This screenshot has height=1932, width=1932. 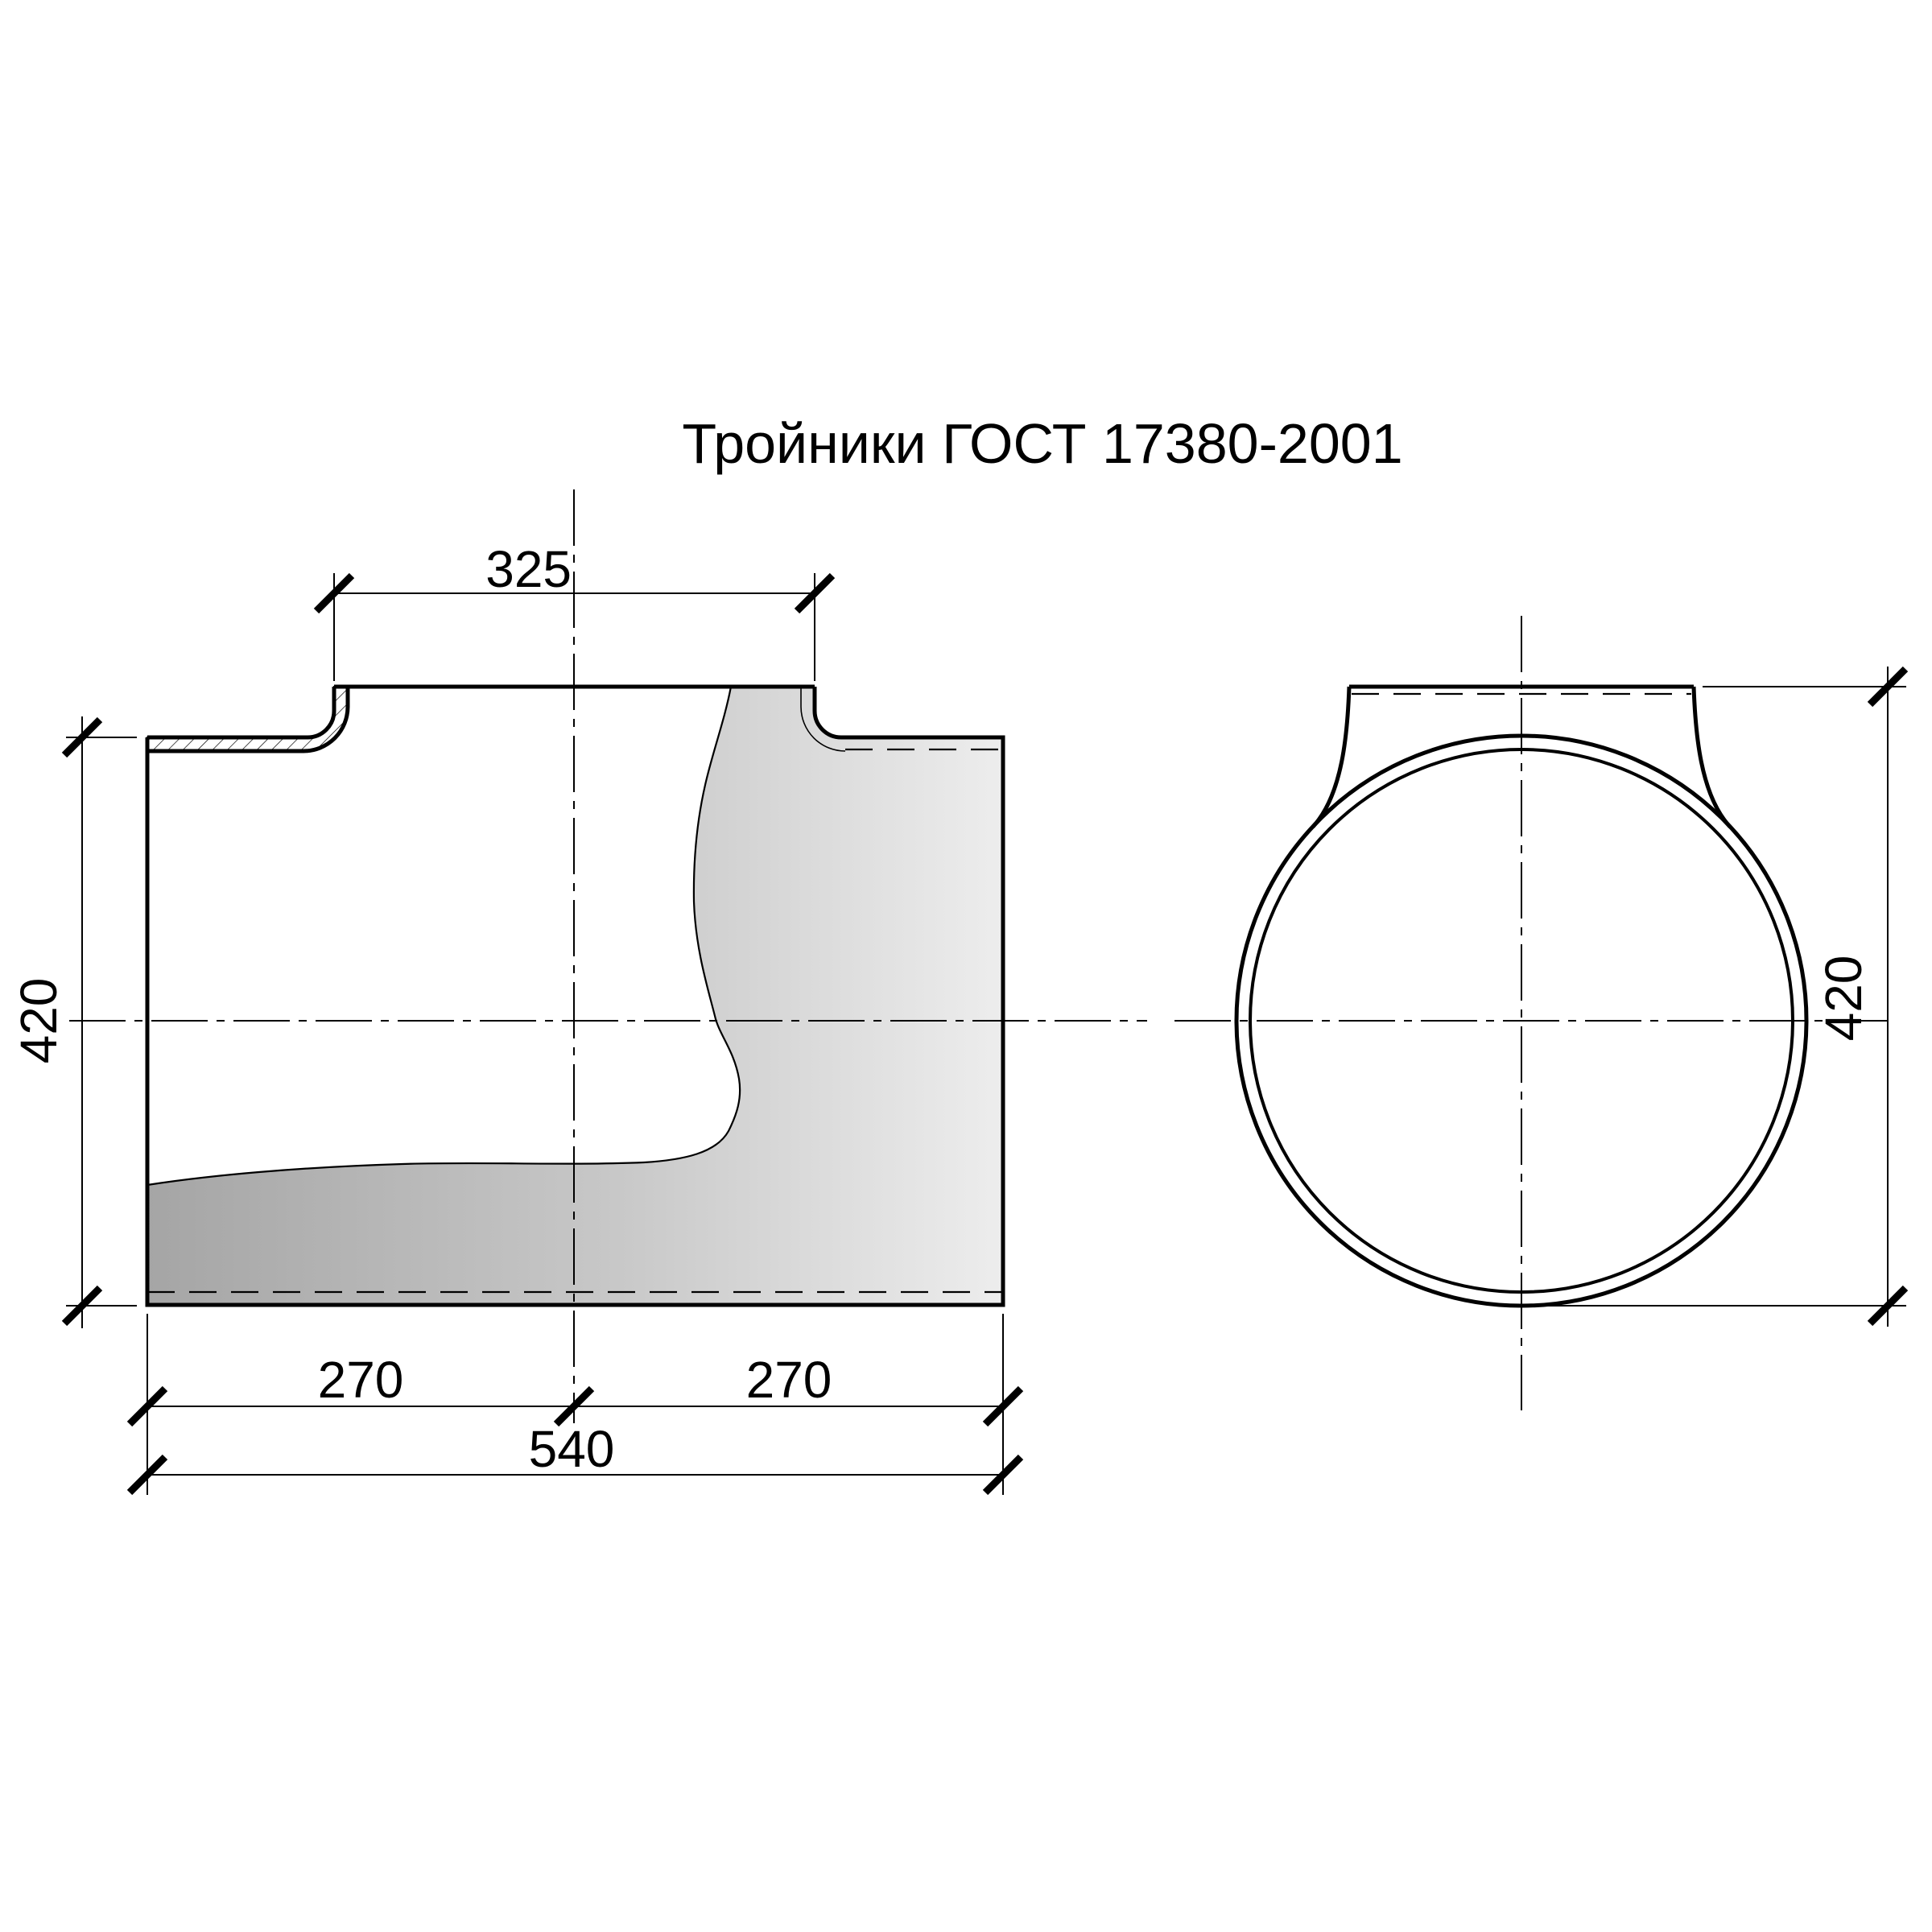 I want to click on dimension-body-height: 420, so click(x=73, y=1022).